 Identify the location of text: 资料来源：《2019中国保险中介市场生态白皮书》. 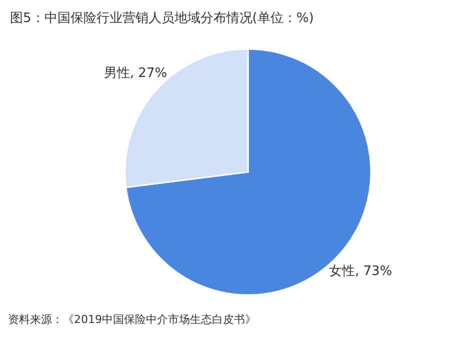
(132, 319).